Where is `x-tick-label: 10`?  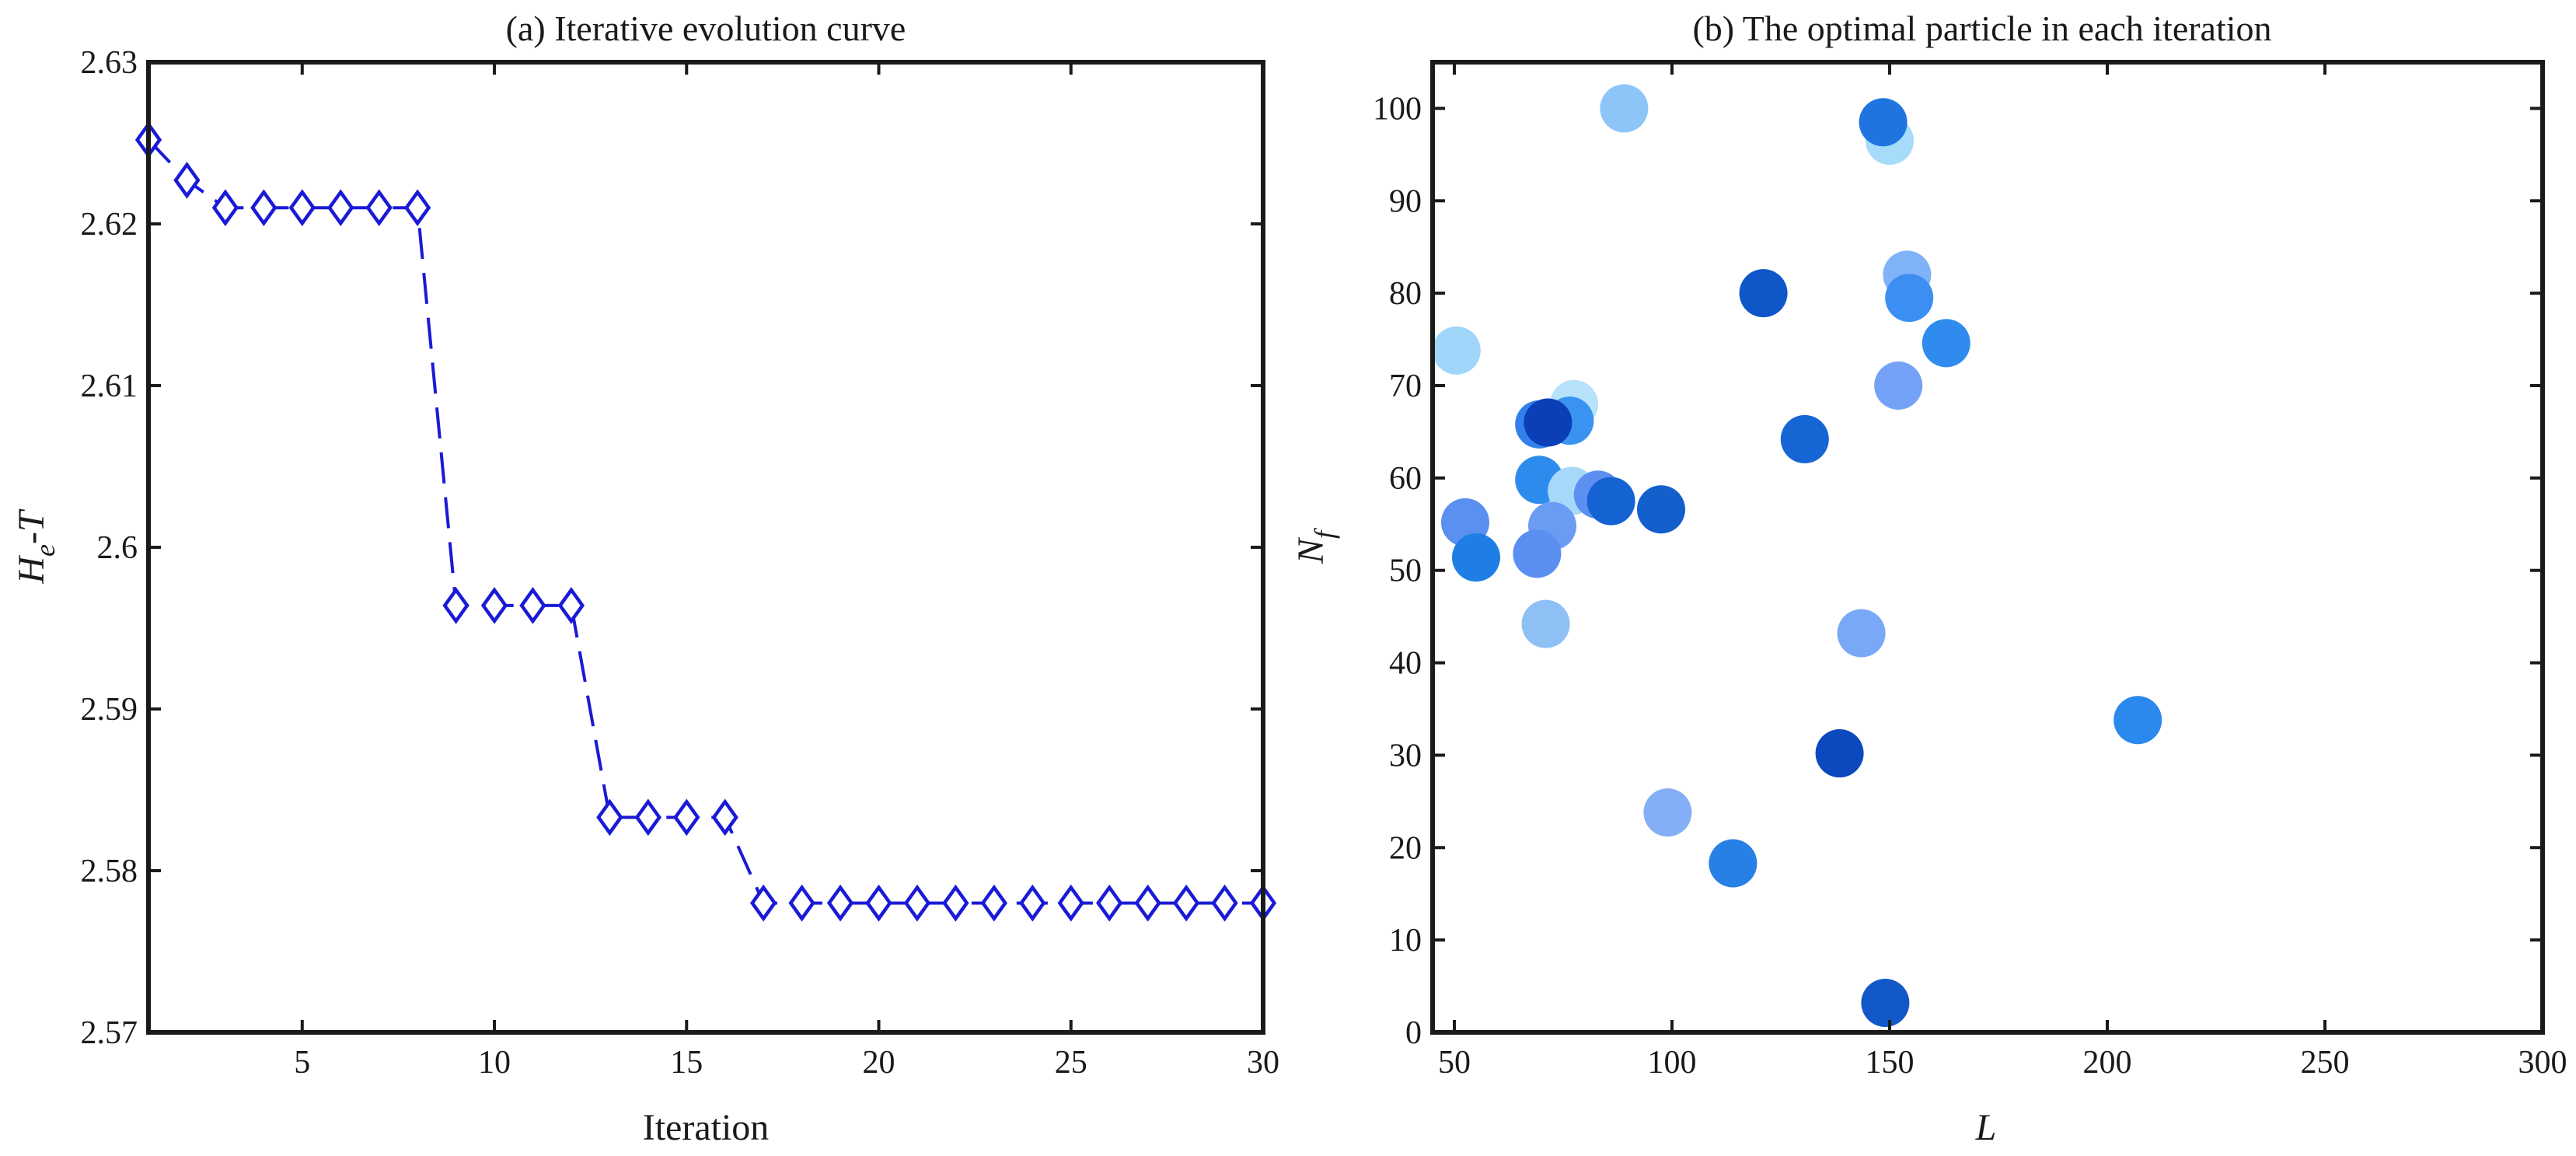
x-tick-label: 10 is located at coordinates (495, 1063).